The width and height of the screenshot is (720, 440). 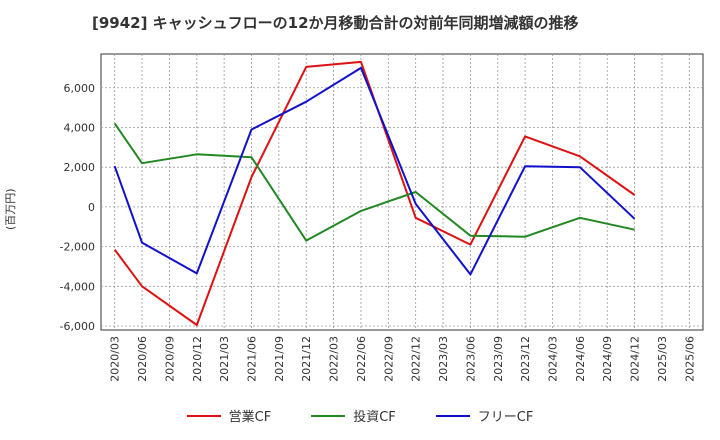 I want to click on x-tick-label: 2024/12, so click(x=635, y=359).